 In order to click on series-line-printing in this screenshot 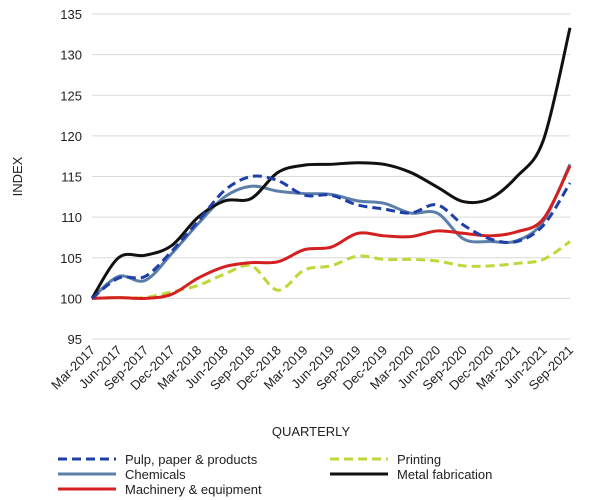, I will do `click(331, 270)`.